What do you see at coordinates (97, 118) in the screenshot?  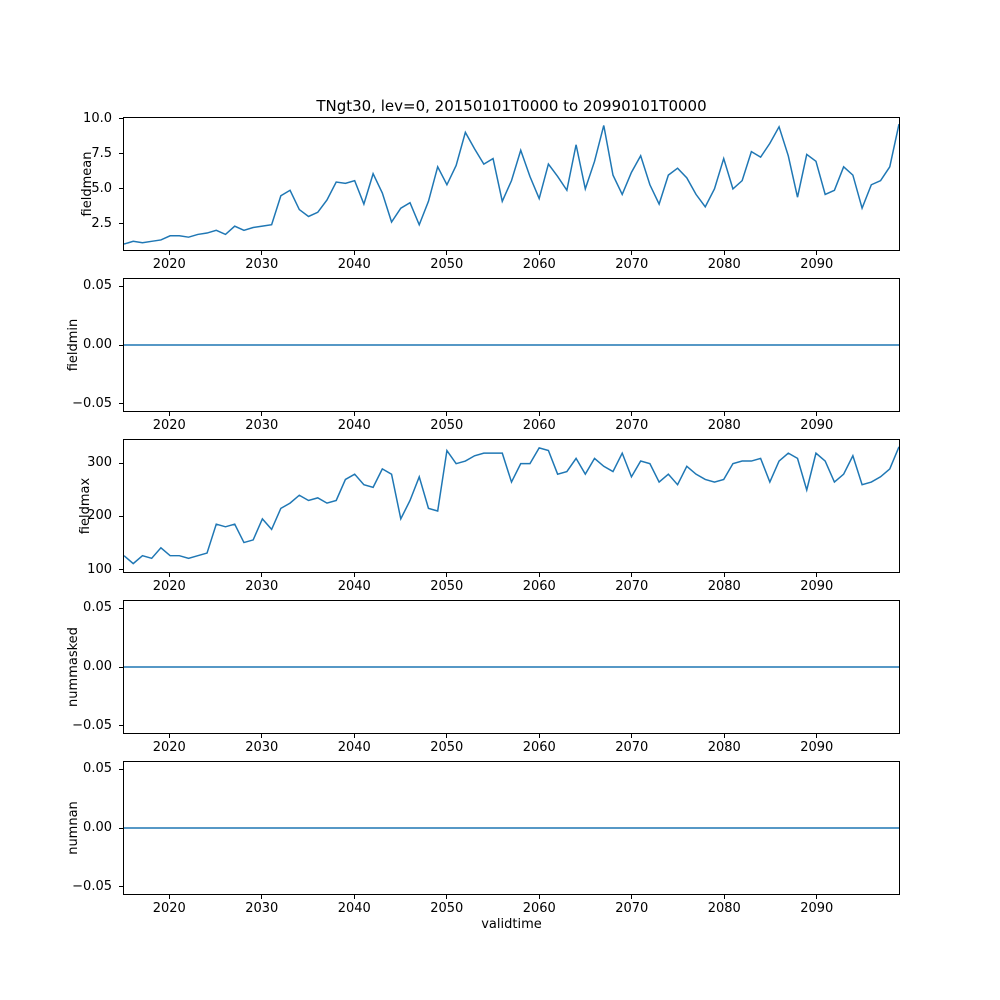 I see `ytick-label-fieldmean: 10.0` at bounding box center [97, 118].